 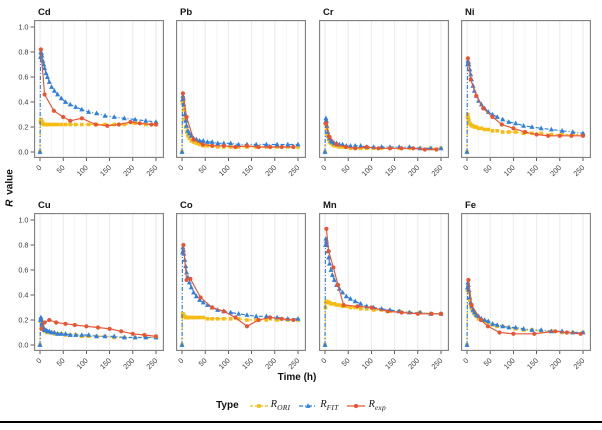 I want to click on panel-pb: Pb 0 50 100 150 200 250, so click(x=241, y=98).